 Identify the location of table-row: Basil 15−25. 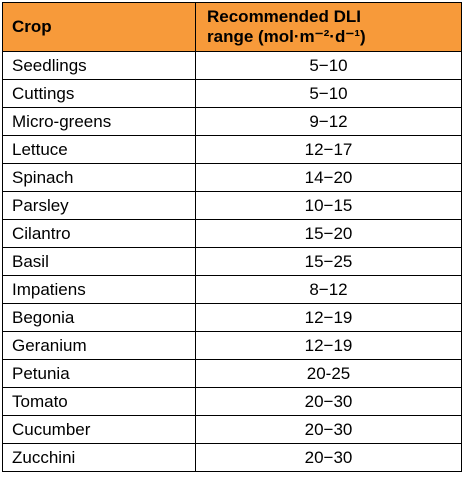
(232, 261).